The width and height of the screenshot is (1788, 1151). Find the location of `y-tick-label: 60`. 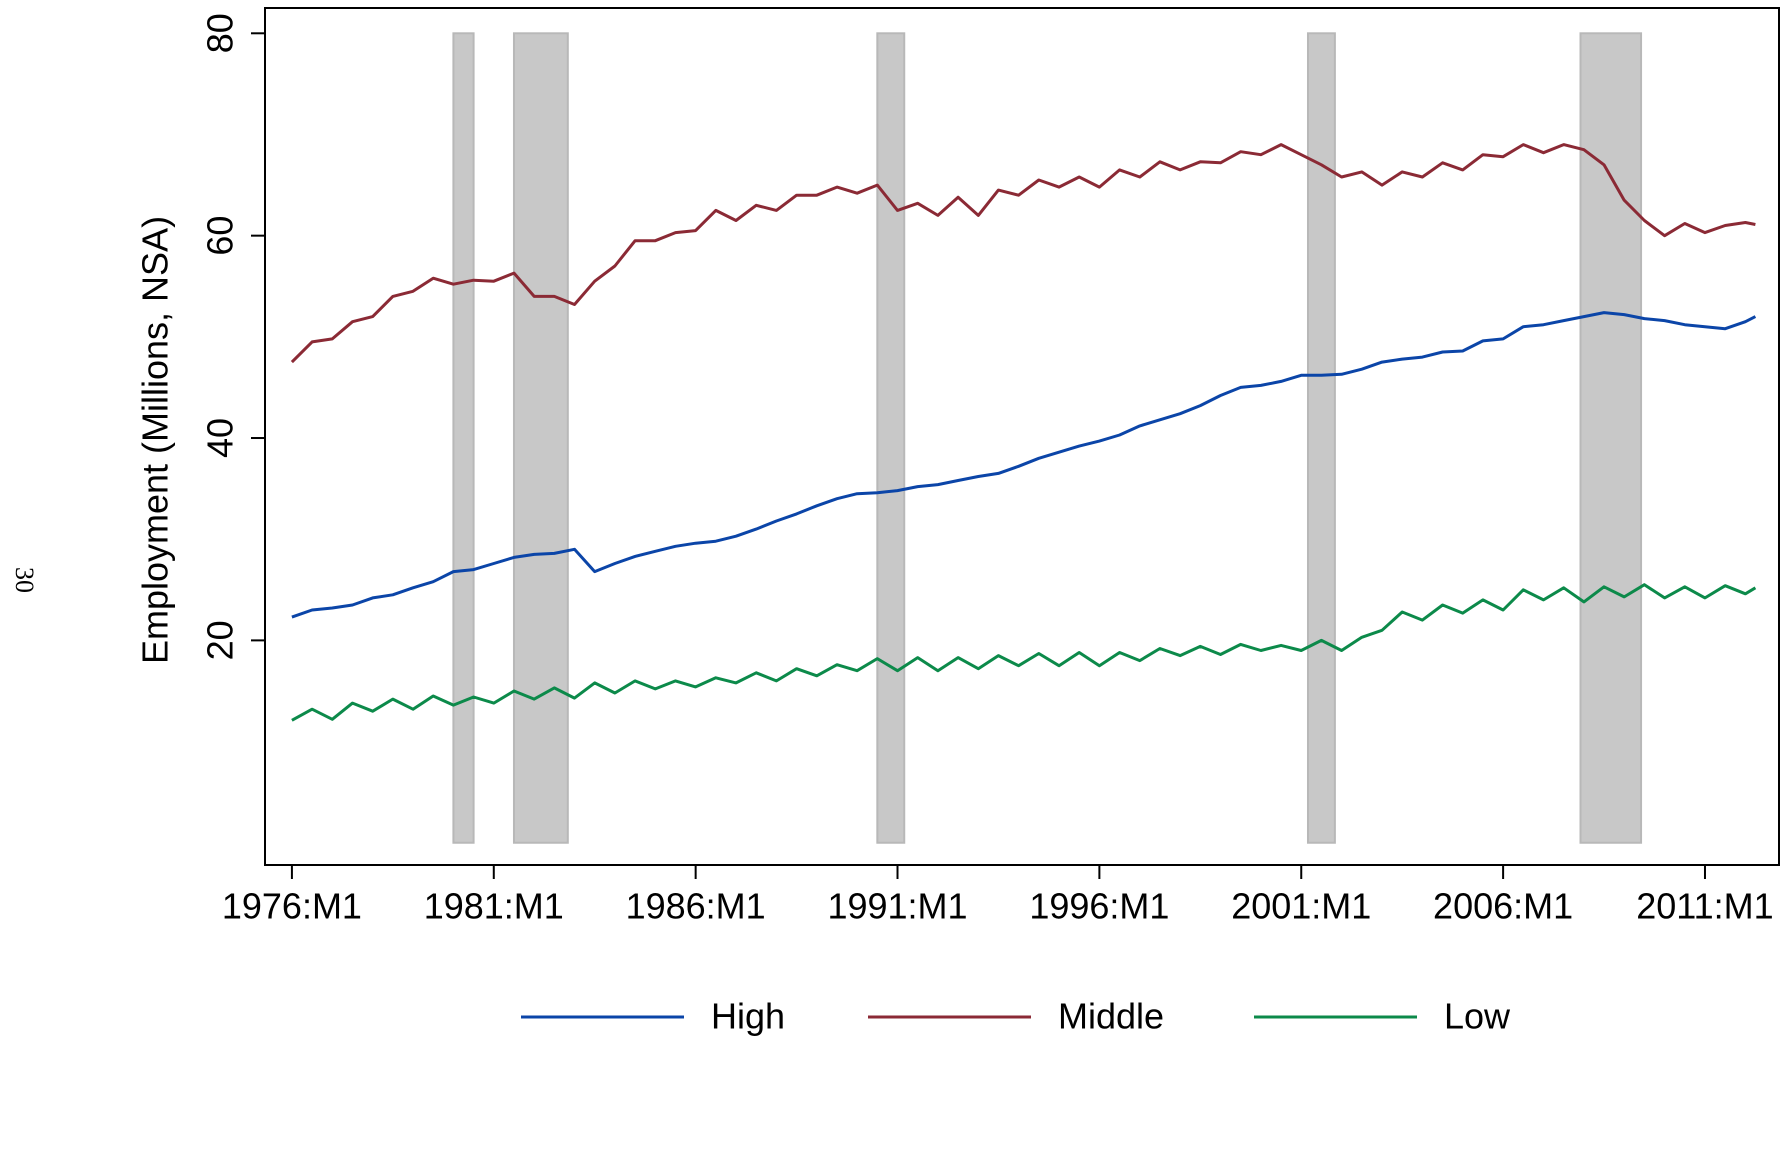

y-tick-label: 60 is located at coordinates (220, 236).